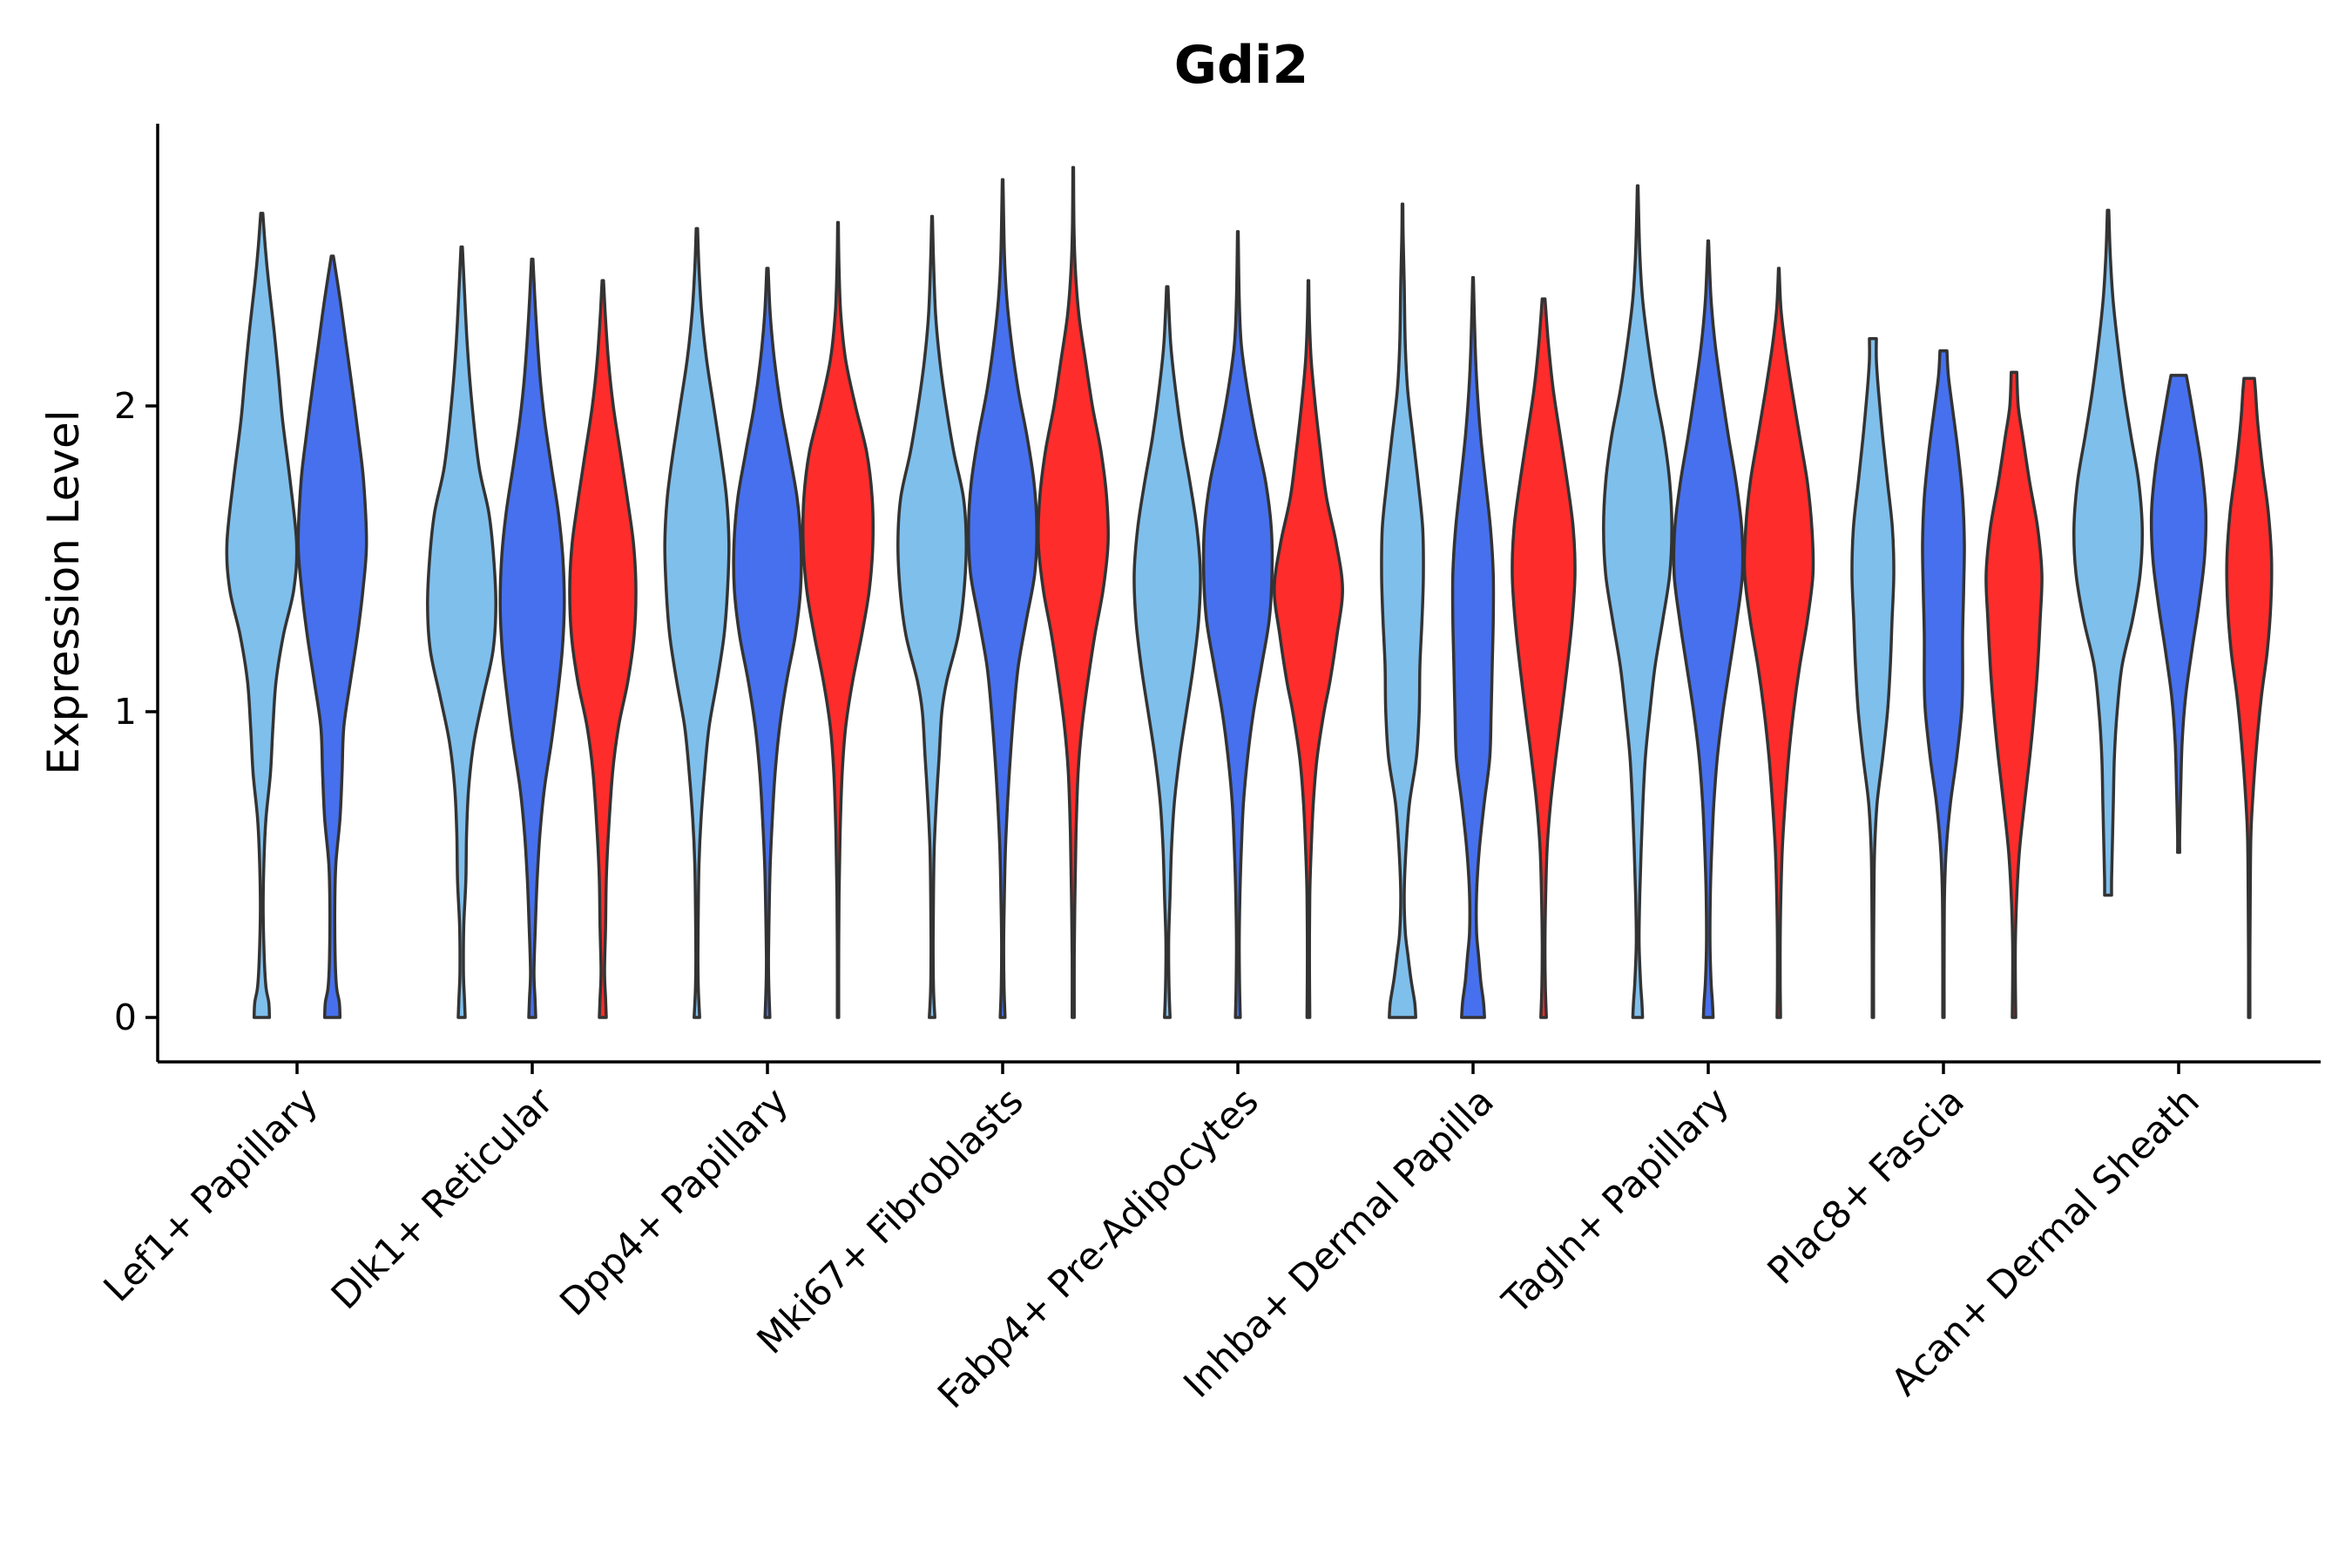 The image size is (2352, 1568). I want to click on chart-title: Gdi2, so click(1241, 66).